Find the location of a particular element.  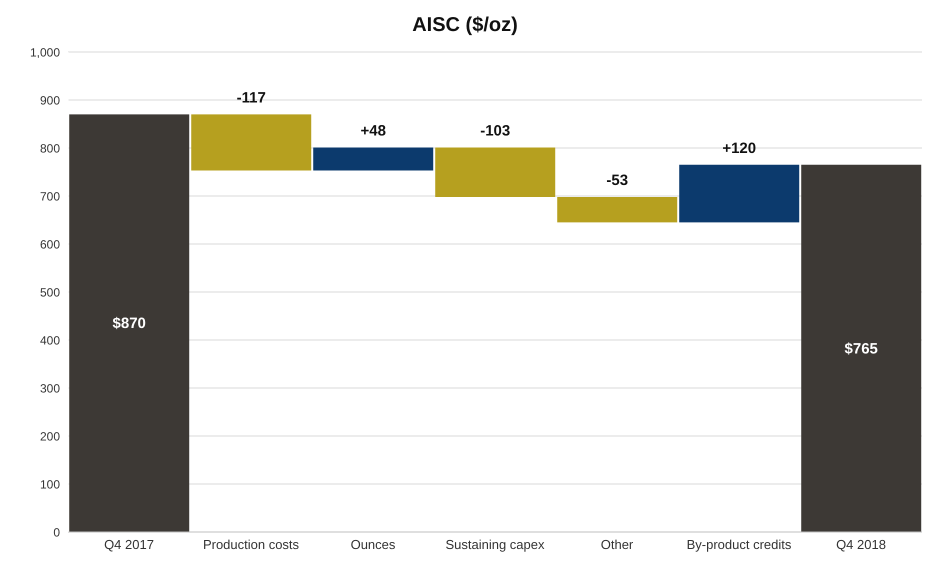

y-tick-label: 300 is located at coordinates (50, 388).